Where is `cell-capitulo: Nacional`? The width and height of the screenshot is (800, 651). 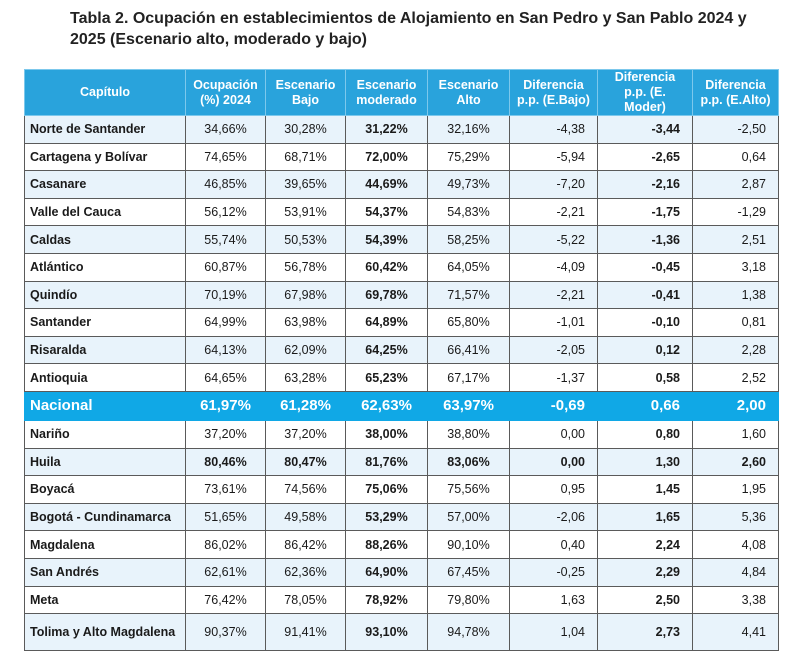
cell-capitulo: Nacional is located at coordinates (105, 405).